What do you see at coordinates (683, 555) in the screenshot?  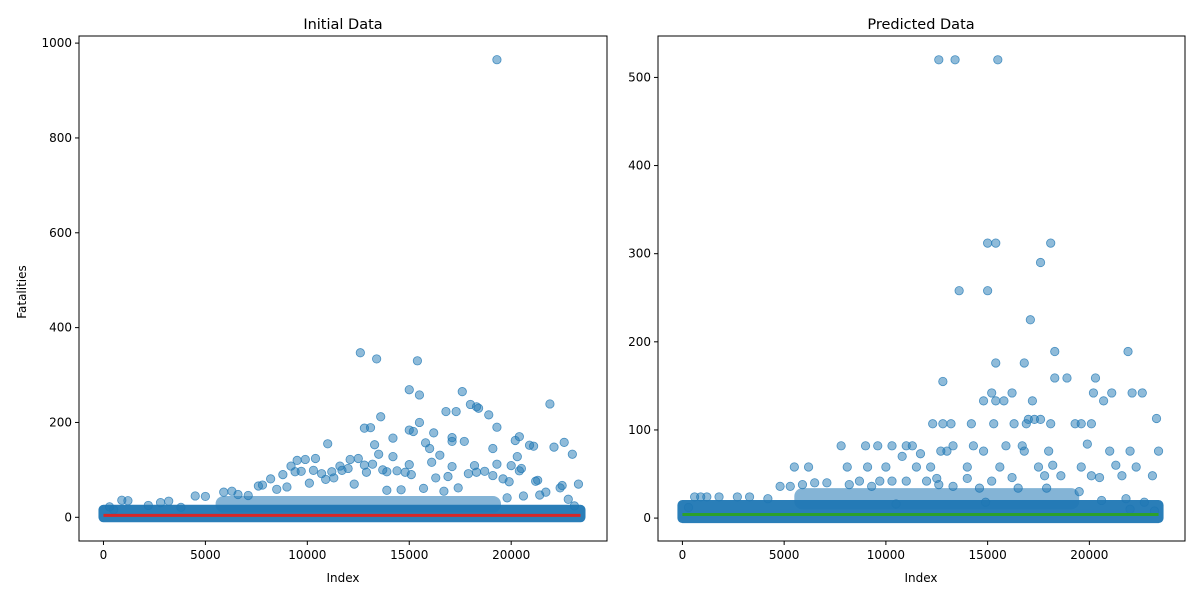 I see `x-tick-label: 0` at bounding box center [683, 555].